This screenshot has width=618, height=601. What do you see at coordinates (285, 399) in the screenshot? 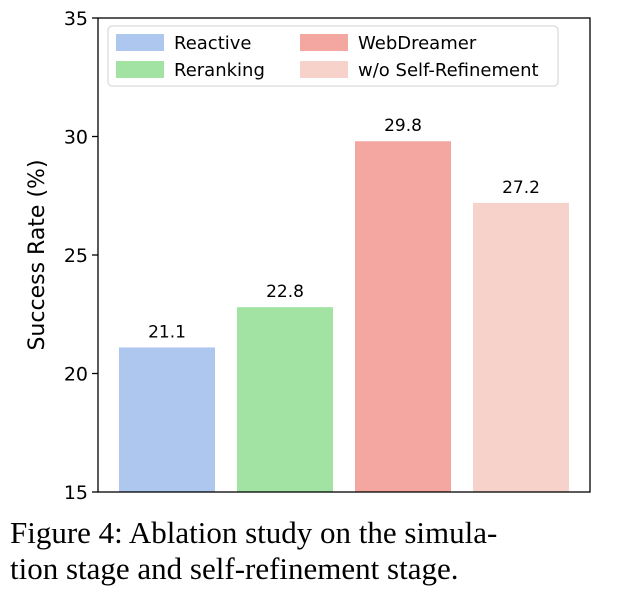
I see `bar-reranking` at bounding box center [285, 399].